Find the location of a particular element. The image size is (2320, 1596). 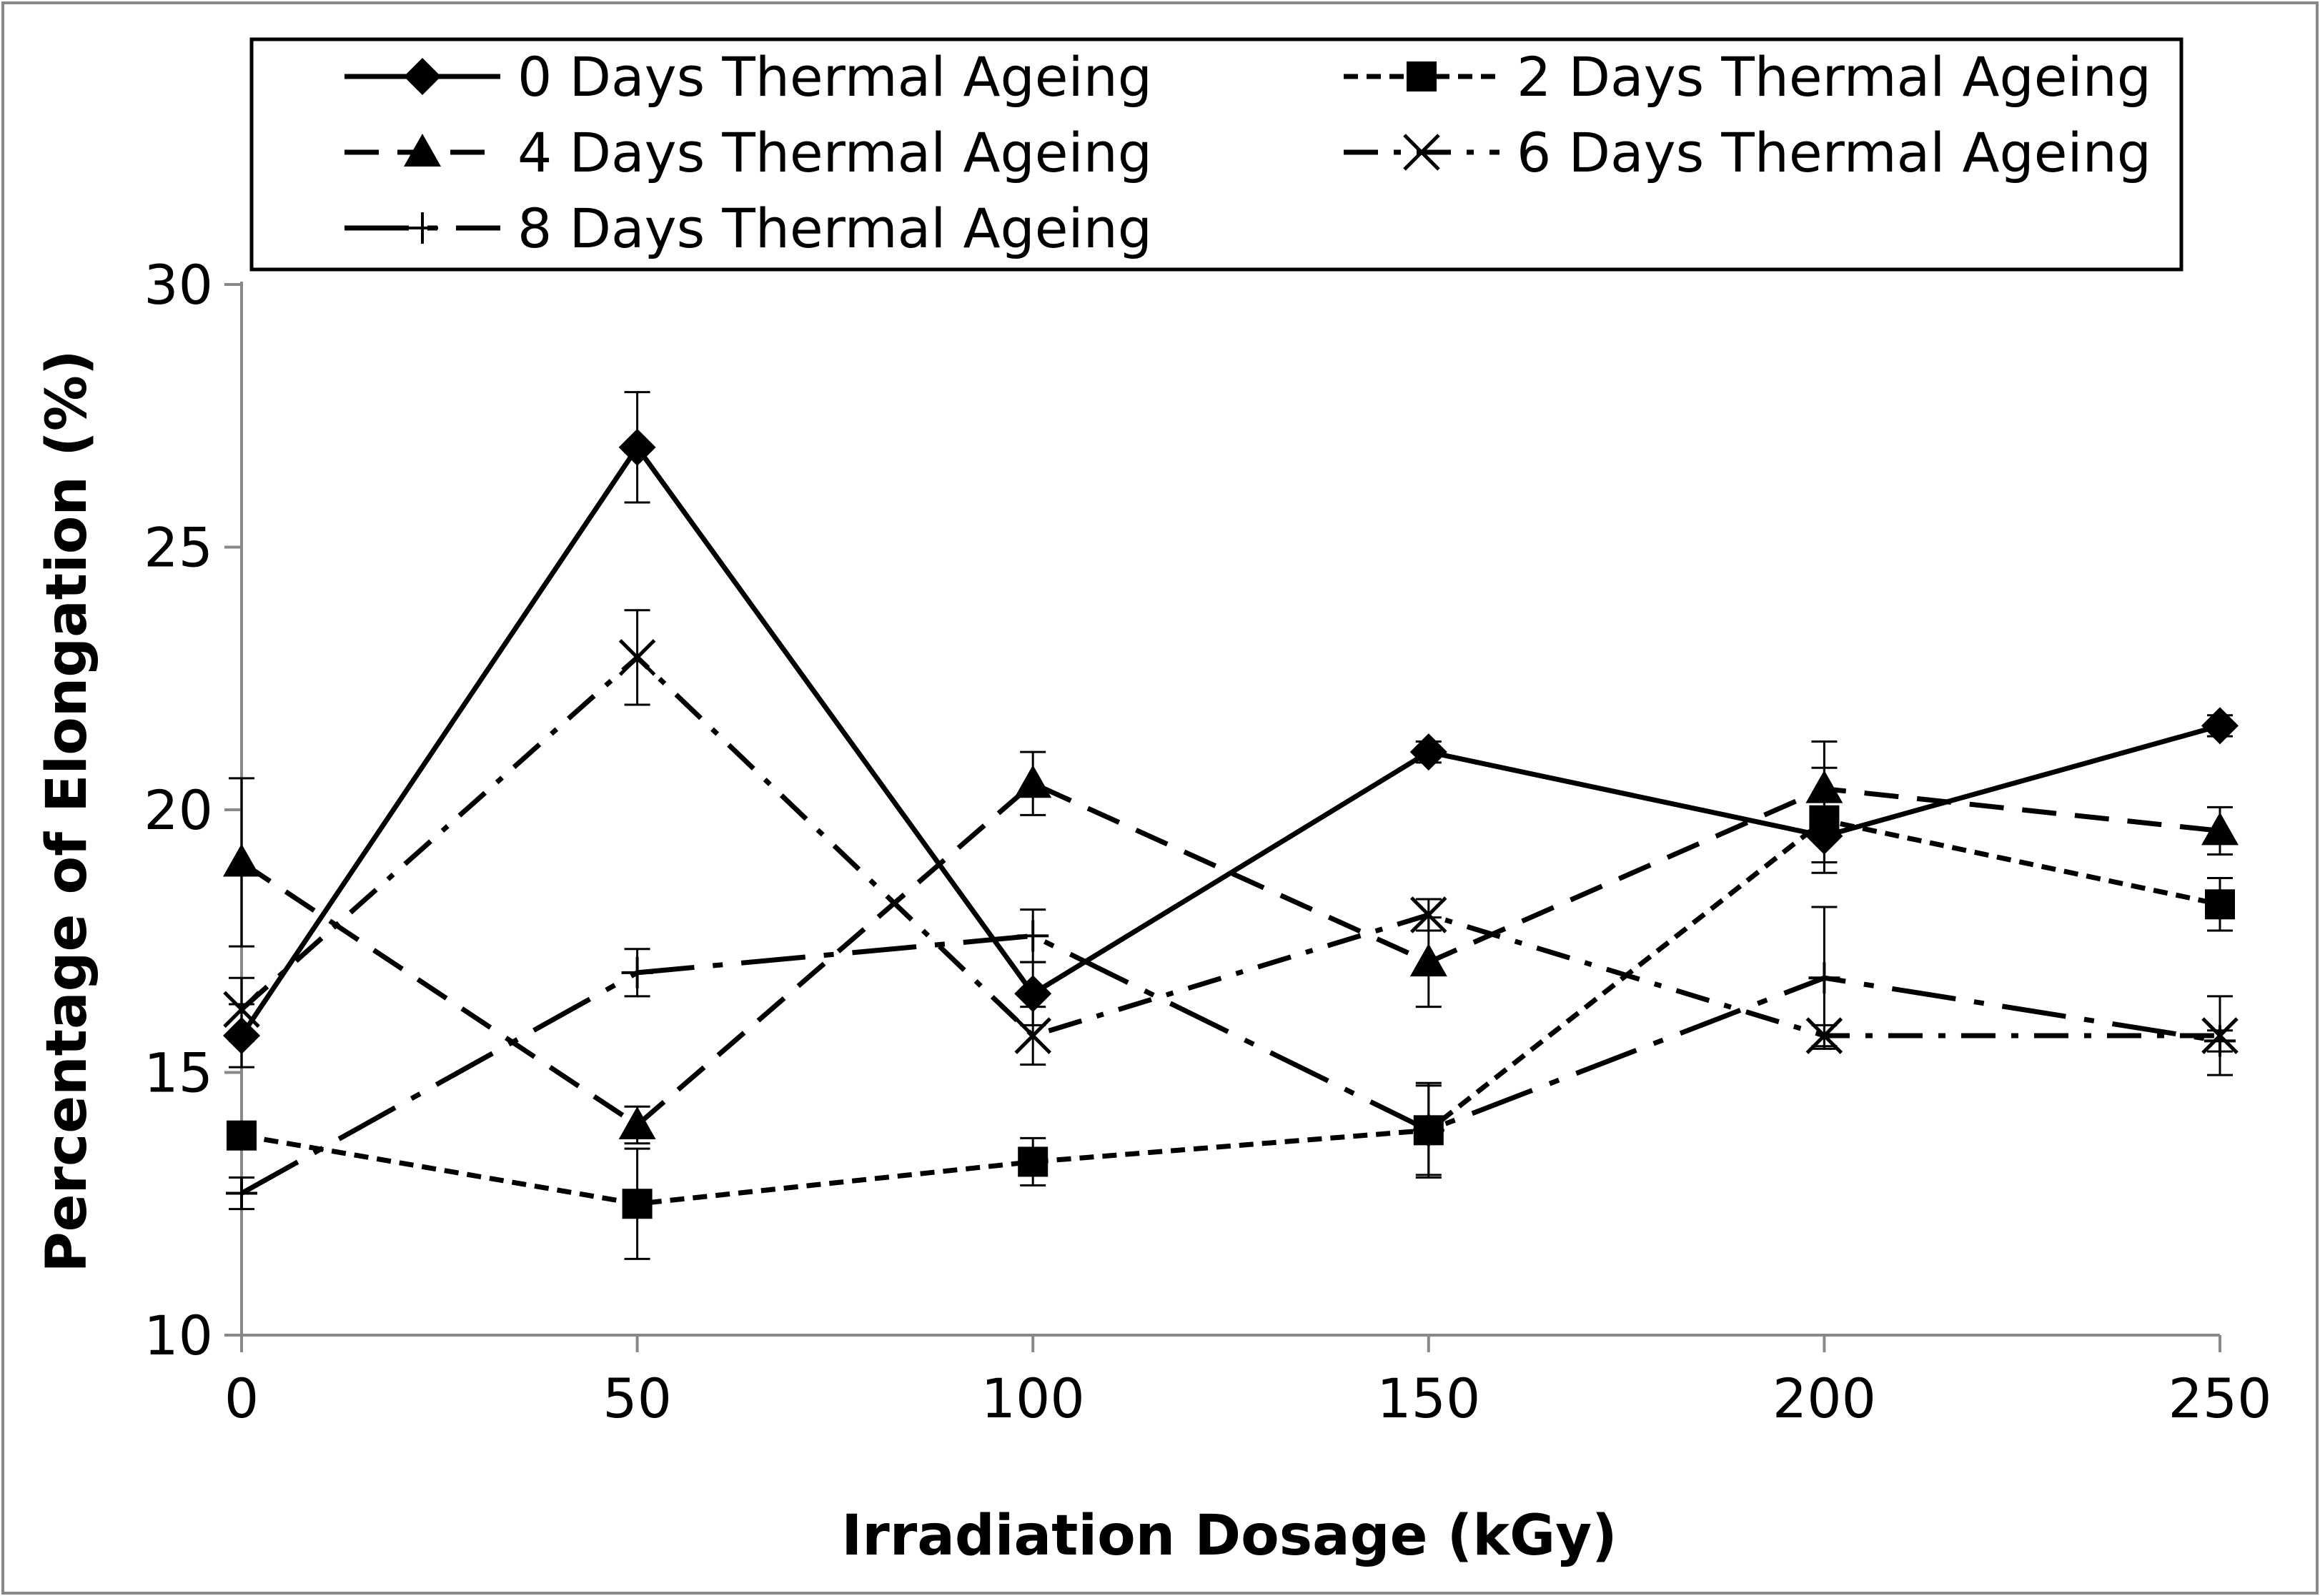

legend-label: 6 Days Thermal Ageing is located at coordinates (1834, 152).